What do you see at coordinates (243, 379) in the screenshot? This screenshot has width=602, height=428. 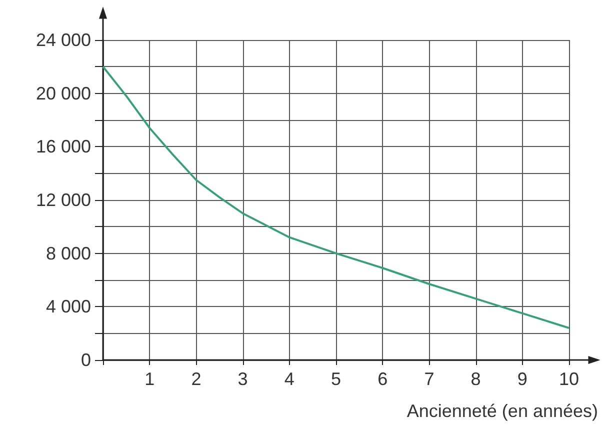 I see `x-tick-label: 3` at bounding box center [243, 379].